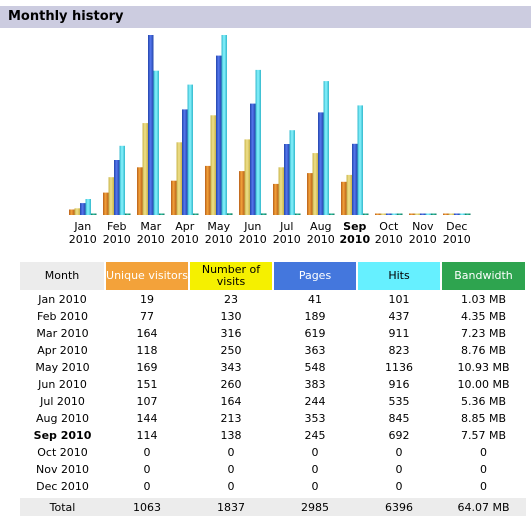  What do you see at coordinates (147, 367) in the screenshot?
I see `unique-visitors-cell: 169` at bounding box center [147, 367].